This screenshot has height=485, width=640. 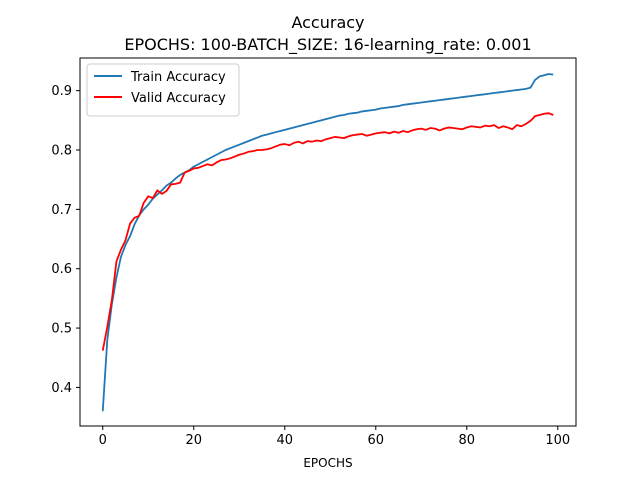 I want to click on x-tick-label: 20, so click(x=193, y=440).